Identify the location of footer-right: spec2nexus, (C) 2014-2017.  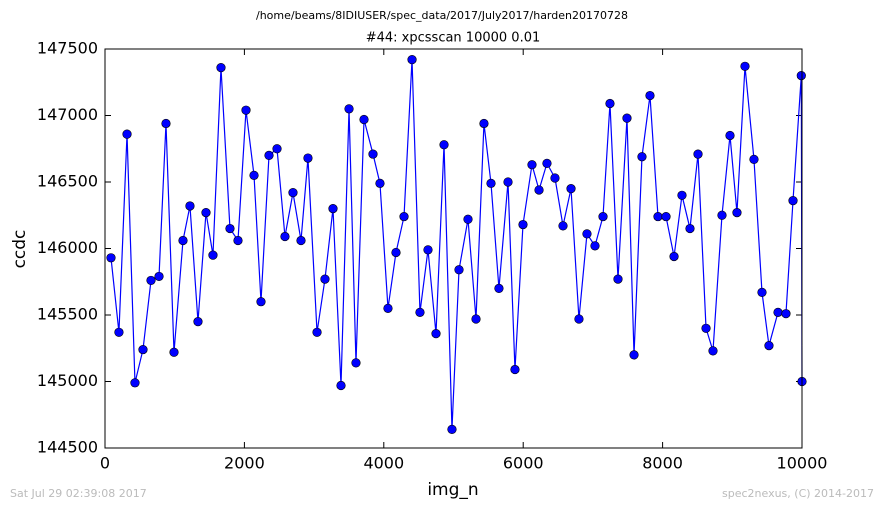
(798, 493).